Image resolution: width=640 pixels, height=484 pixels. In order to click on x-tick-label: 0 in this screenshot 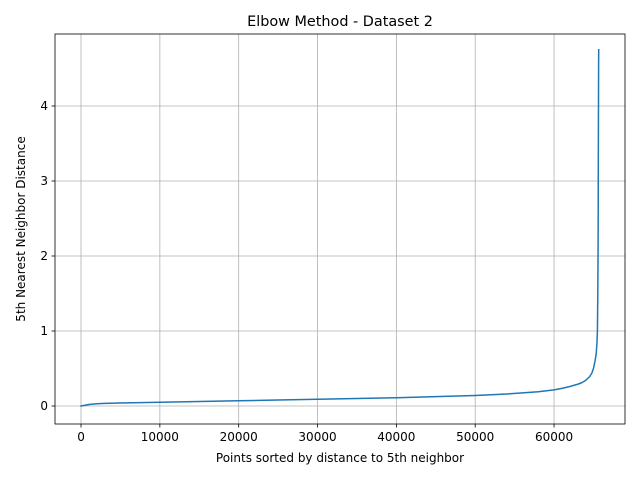, I will do `click(81, 437)`.